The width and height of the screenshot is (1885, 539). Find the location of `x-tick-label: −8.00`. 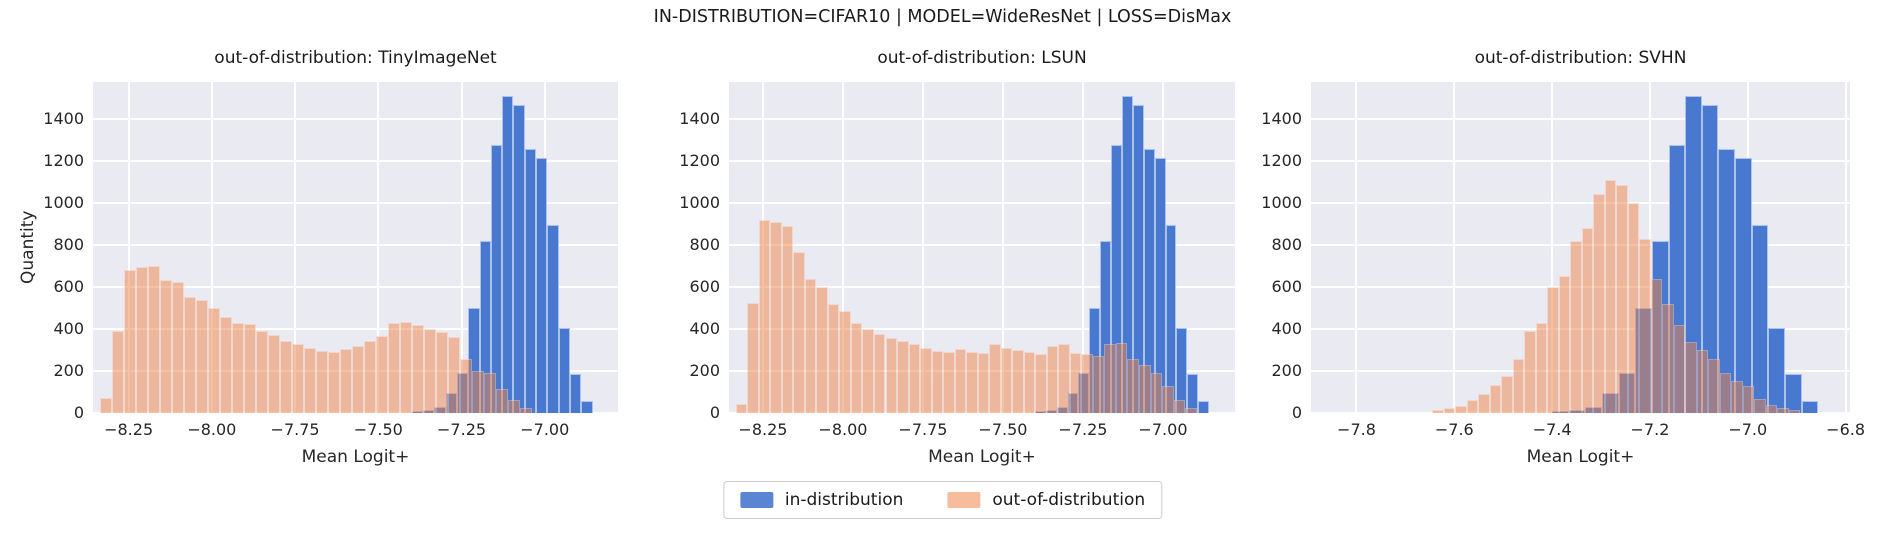

x-tick-label: −8.00 is located at coordinates (212, 429).